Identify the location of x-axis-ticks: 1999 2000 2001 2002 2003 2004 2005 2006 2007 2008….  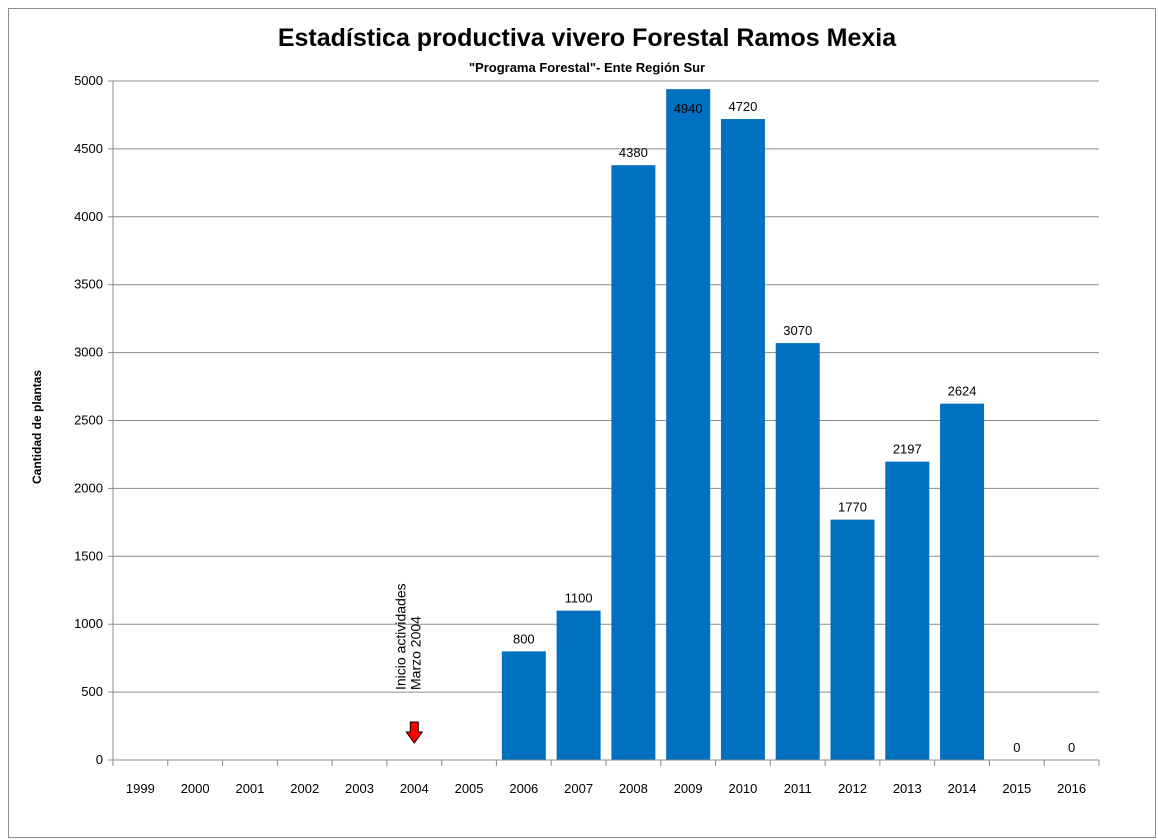
(606, 778).